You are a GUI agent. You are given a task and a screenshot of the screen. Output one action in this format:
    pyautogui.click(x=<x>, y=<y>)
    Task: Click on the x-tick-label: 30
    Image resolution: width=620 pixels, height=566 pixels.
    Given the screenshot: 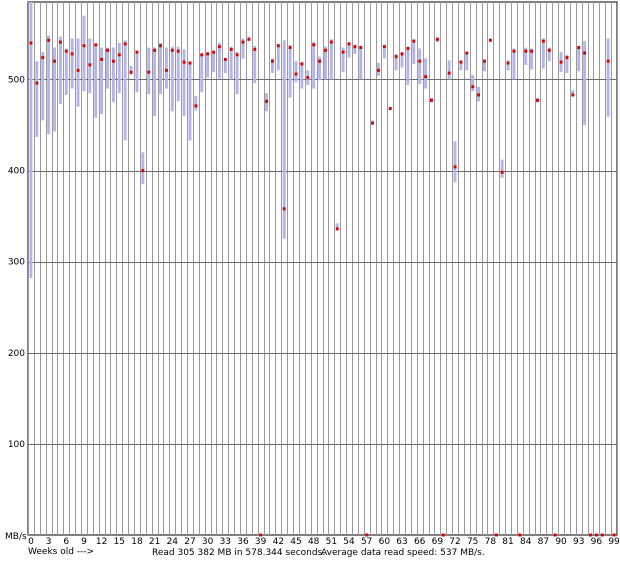 What is the action you would take?
    pyautogui.click(x=208, y=542)
    